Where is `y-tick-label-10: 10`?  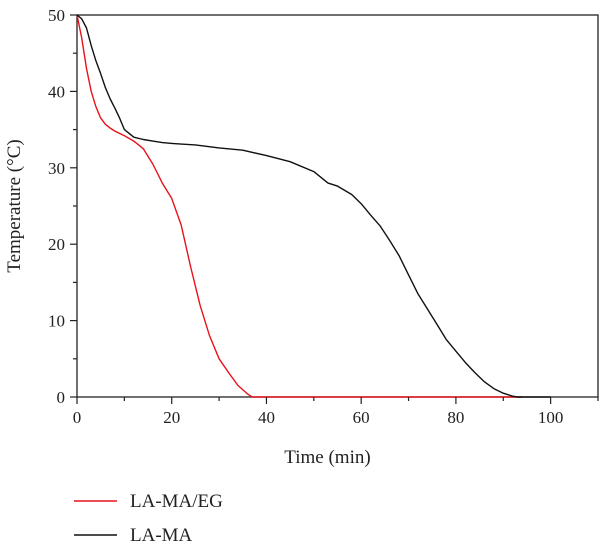
y-tick-label-10: 10 is located at coordinates (56, 321).